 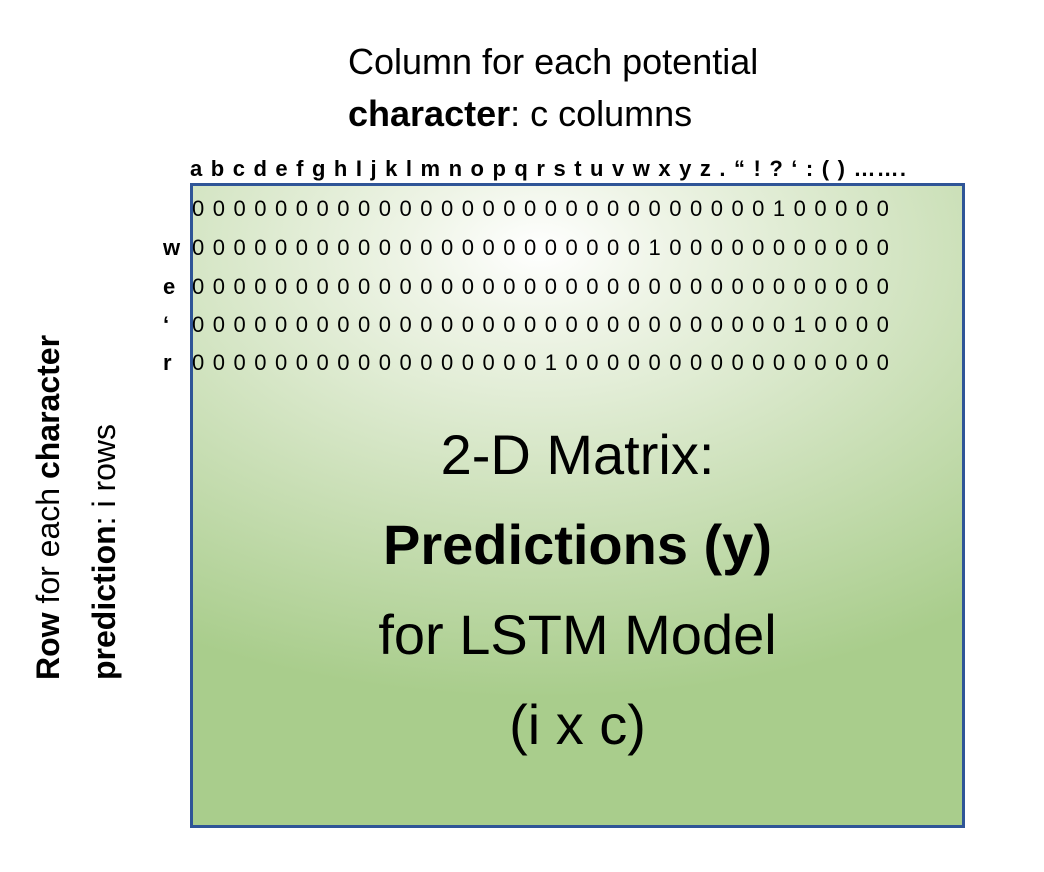 What do you see at coordinates (429, 113) in the screenshot?
I see `column-caption-bold: character` at bounding box center [429, 113].